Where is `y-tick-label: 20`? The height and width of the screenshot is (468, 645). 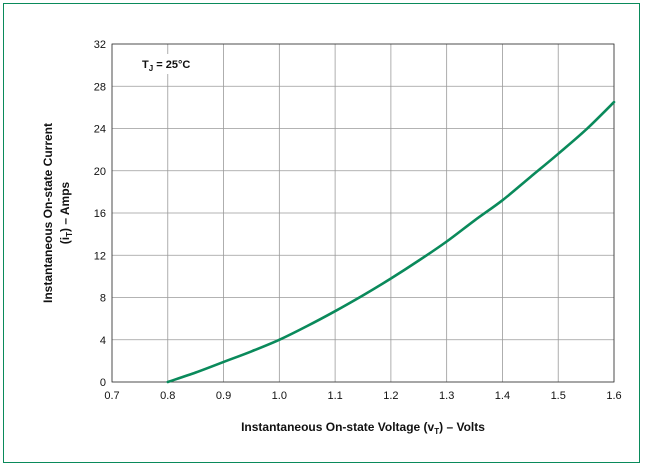
y-tick-label: 20 is located at coordinates (100, 172).